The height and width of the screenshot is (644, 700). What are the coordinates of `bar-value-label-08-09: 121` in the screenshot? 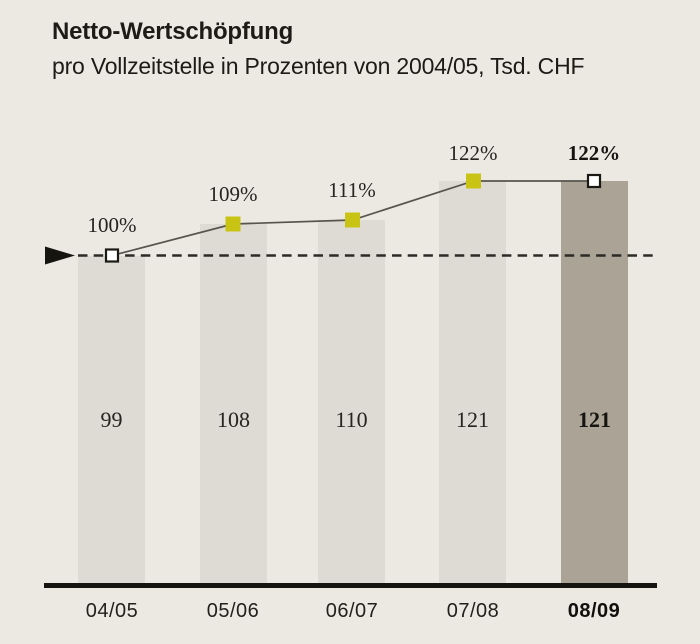 It's located at (594, 419).